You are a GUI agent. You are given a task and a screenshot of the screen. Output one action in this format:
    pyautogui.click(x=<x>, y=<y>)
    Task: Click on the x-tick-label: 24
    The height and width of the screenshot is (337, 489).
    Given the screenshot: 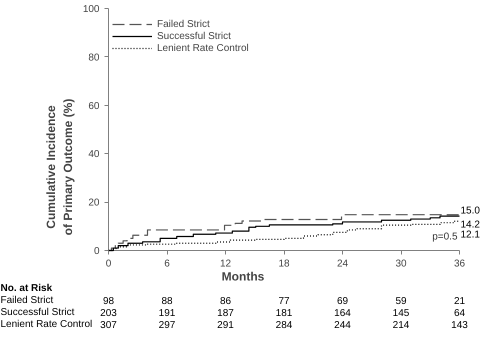 What is the action you would take?
    pyautogui.click(x=342, y=264)
    